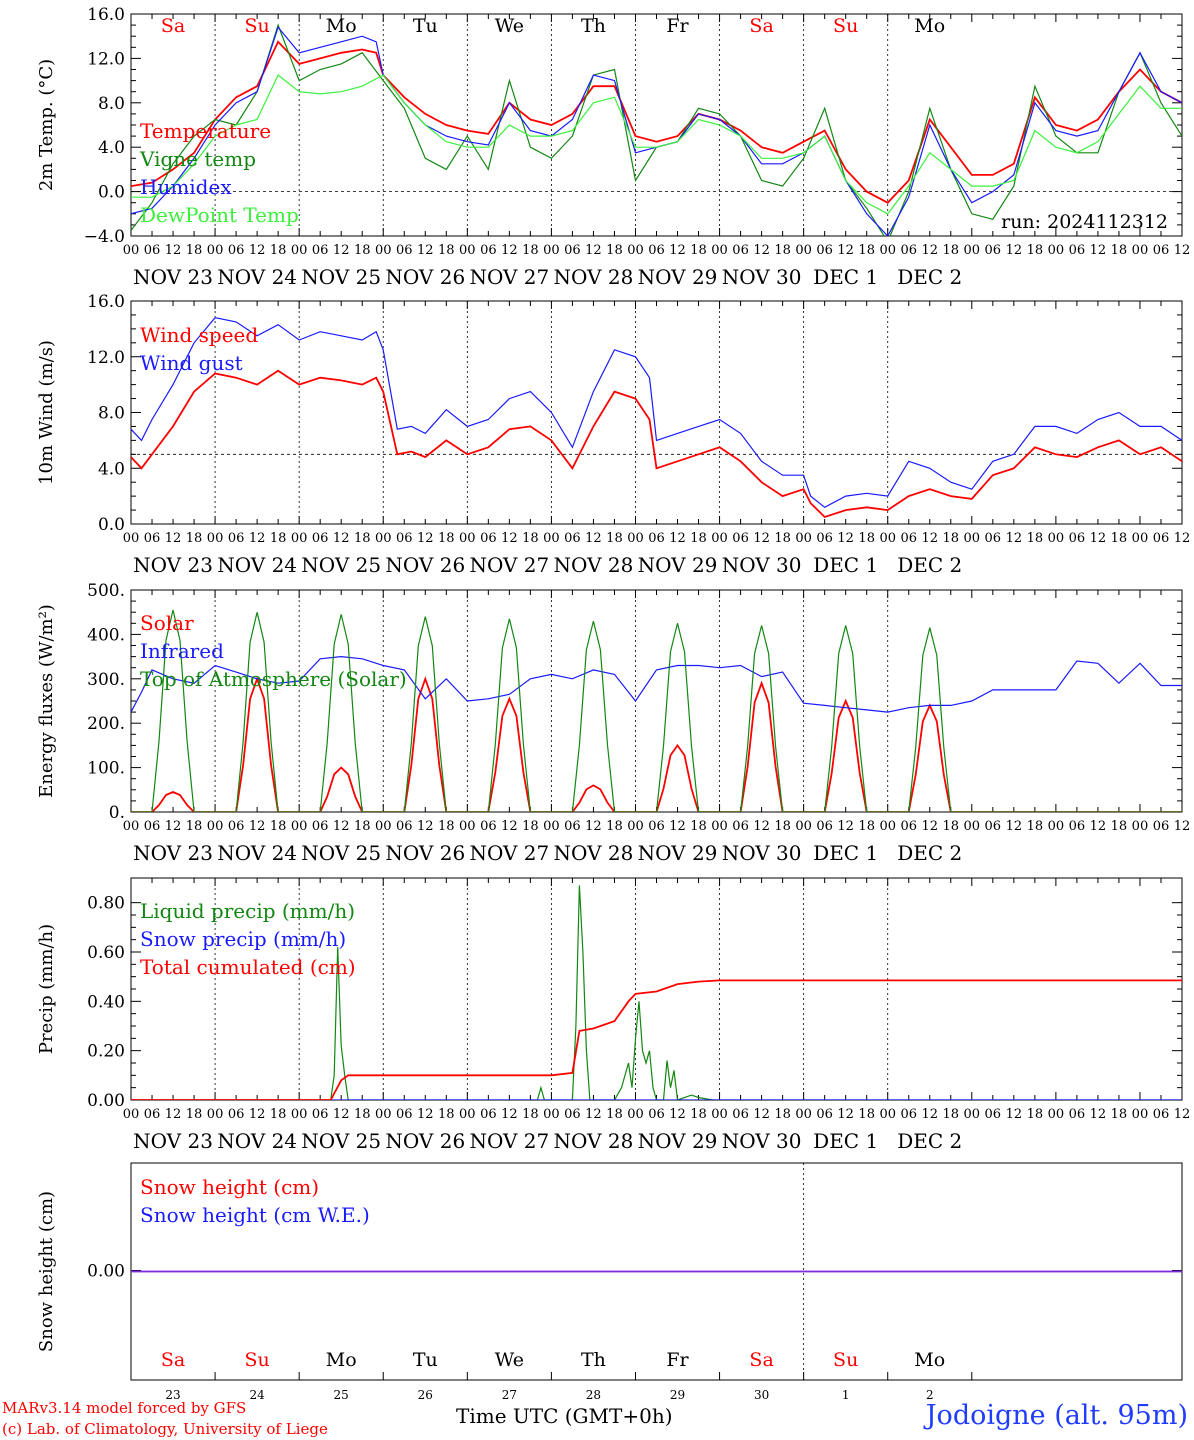  Describe the element at coordinates (929, 565) in the screenshot. I see `date-label: DEC 2` at that location.